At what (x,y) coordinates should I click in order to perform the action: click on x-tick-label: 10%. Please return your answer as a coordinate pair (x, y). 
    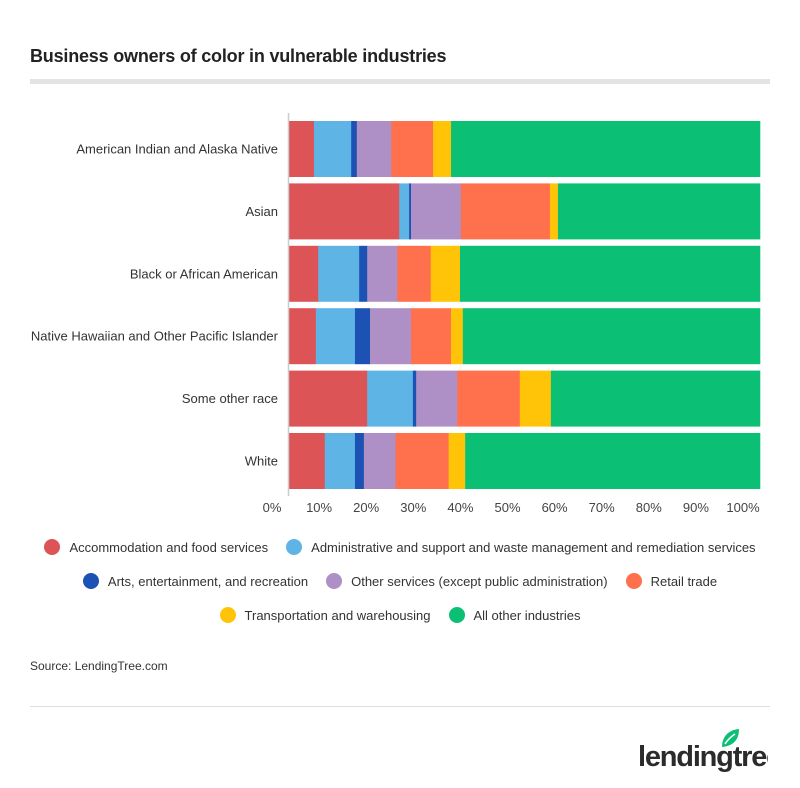
    Looking at the image, I should click on (319, 507).